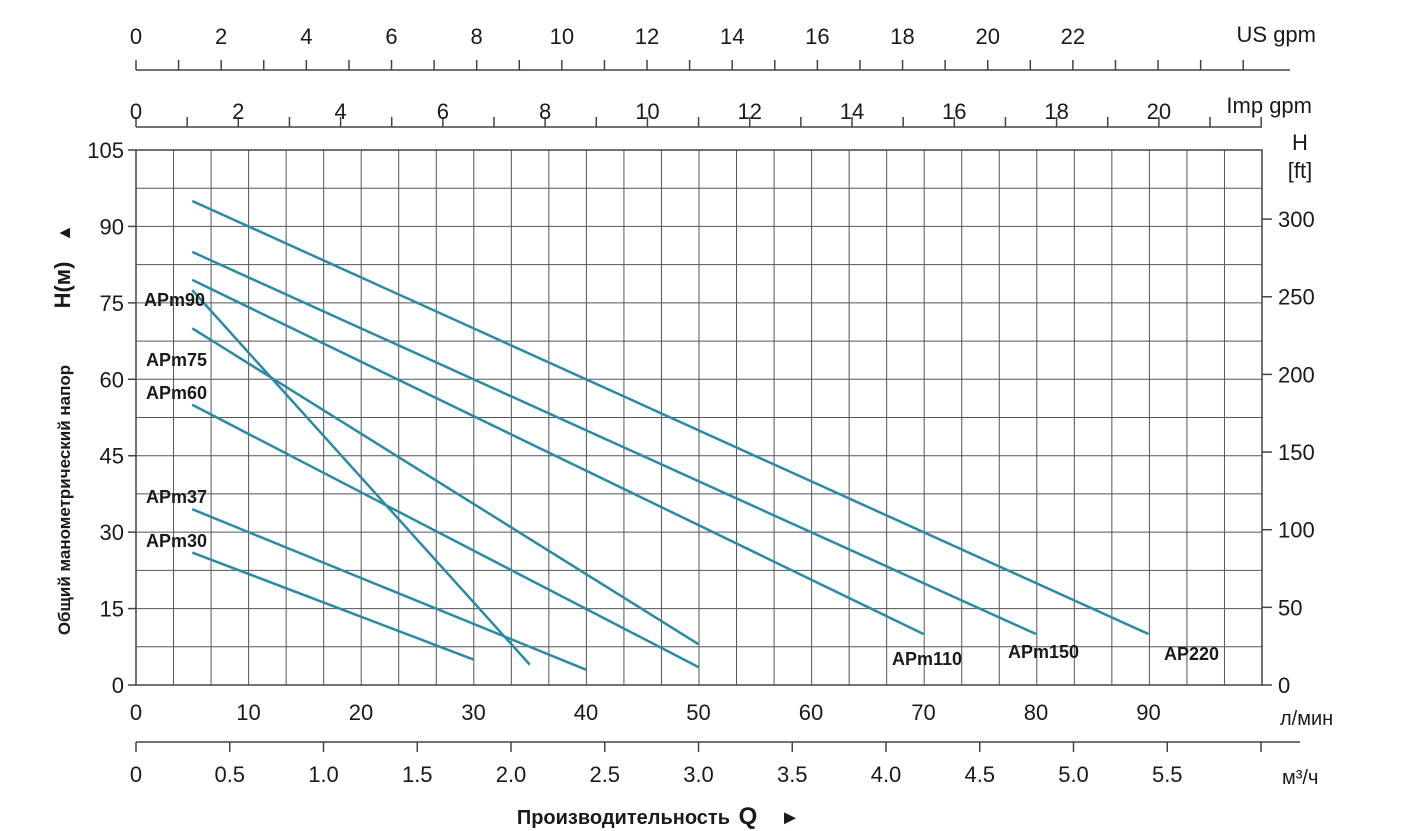  What do you see at coordinates (749, 111) in the screenshot?
I see `imp-gpm-tick-label: 12` at bounding box center [749, 111].